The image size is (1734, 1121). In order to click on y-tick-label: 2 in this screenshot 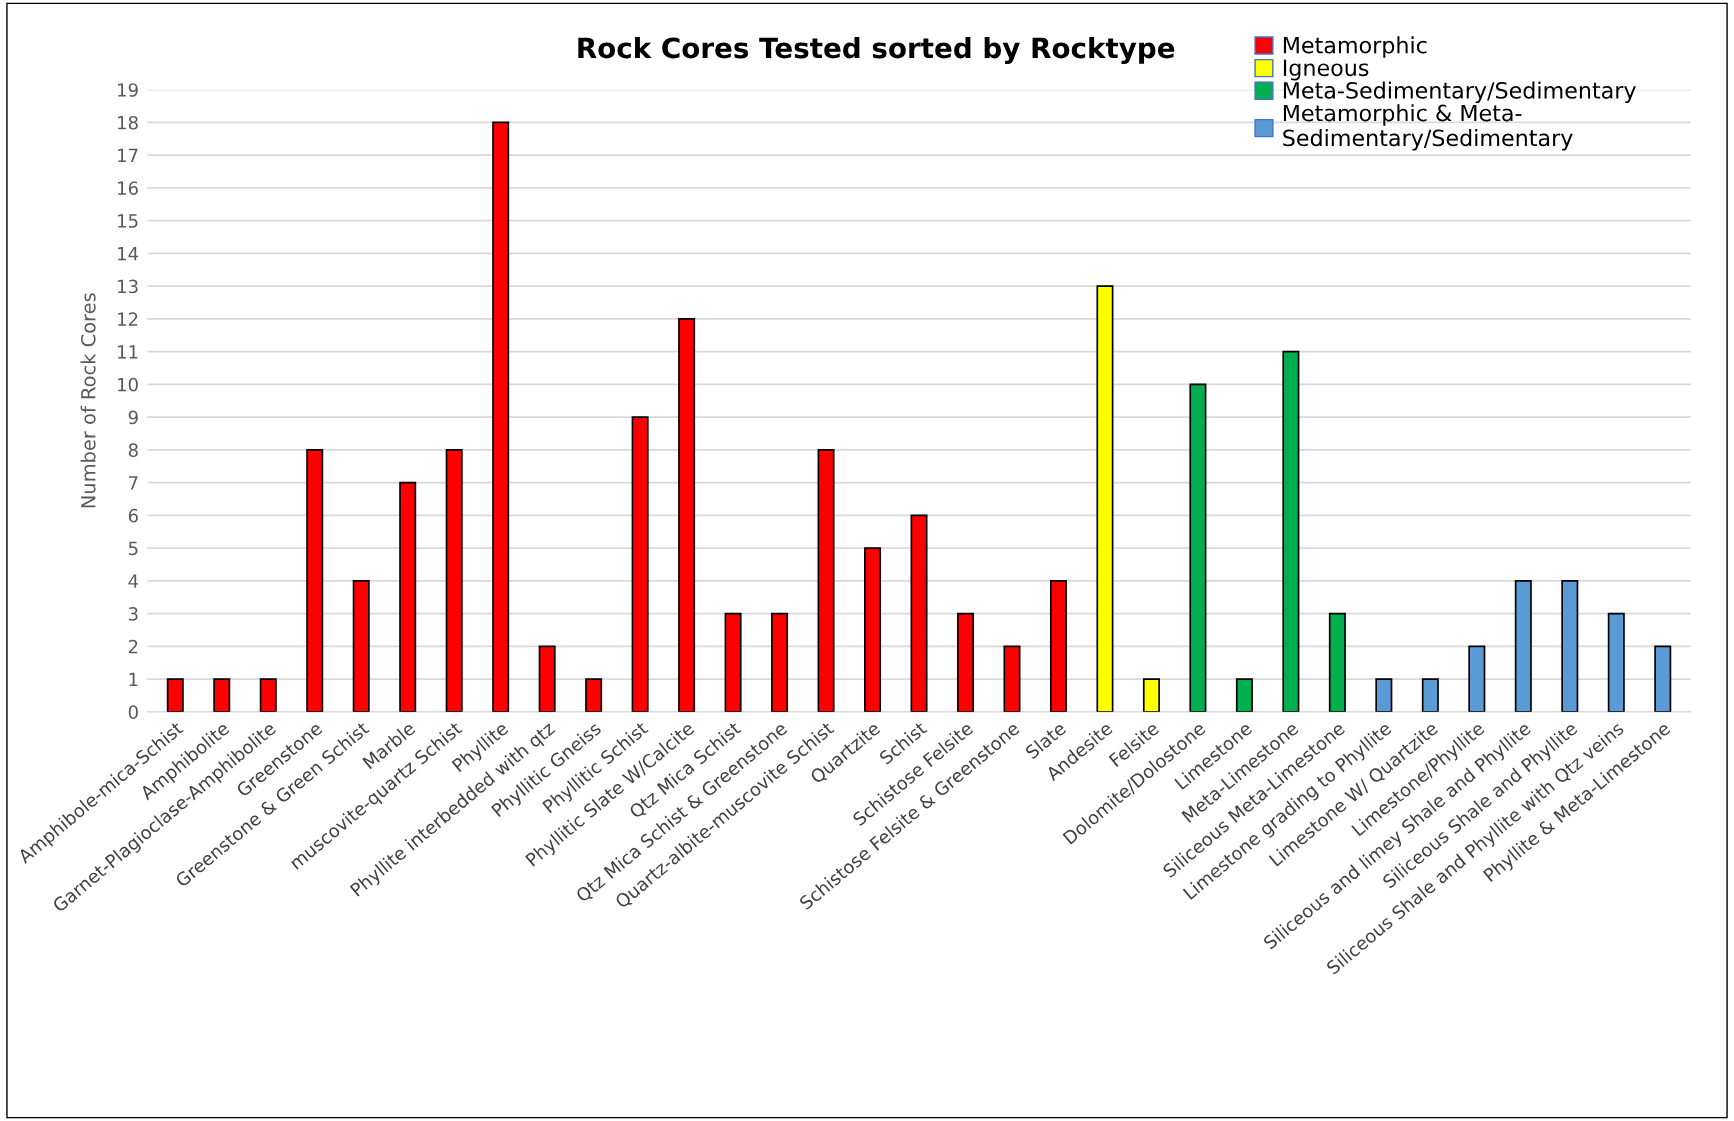, I will do `click(133, 646)`.